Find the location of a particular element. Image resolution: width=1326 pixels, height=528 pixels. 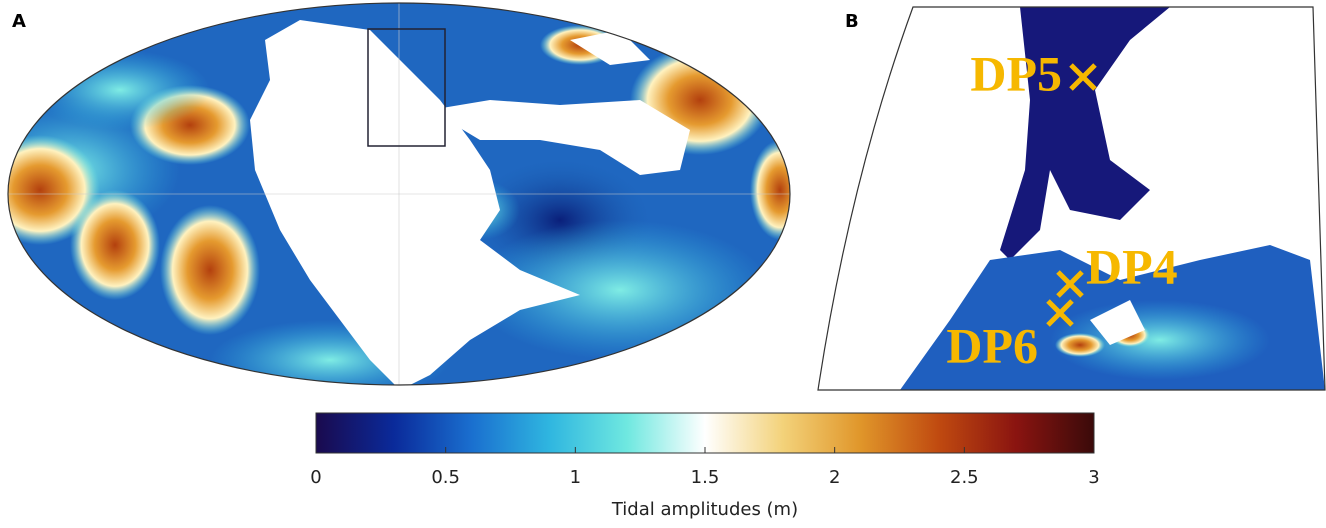

tick-label: 0.5 is located at coordinates (445, 477).